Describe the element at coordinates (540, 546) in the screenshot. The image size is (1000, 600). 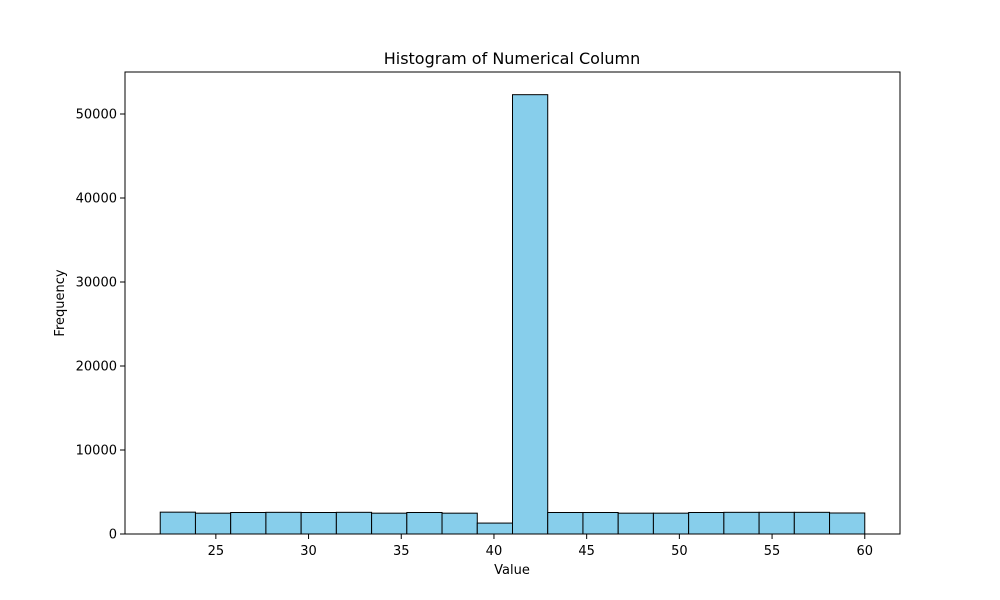
I see `x-axis: 25 30 35 40 45 50 55 60` at that location.